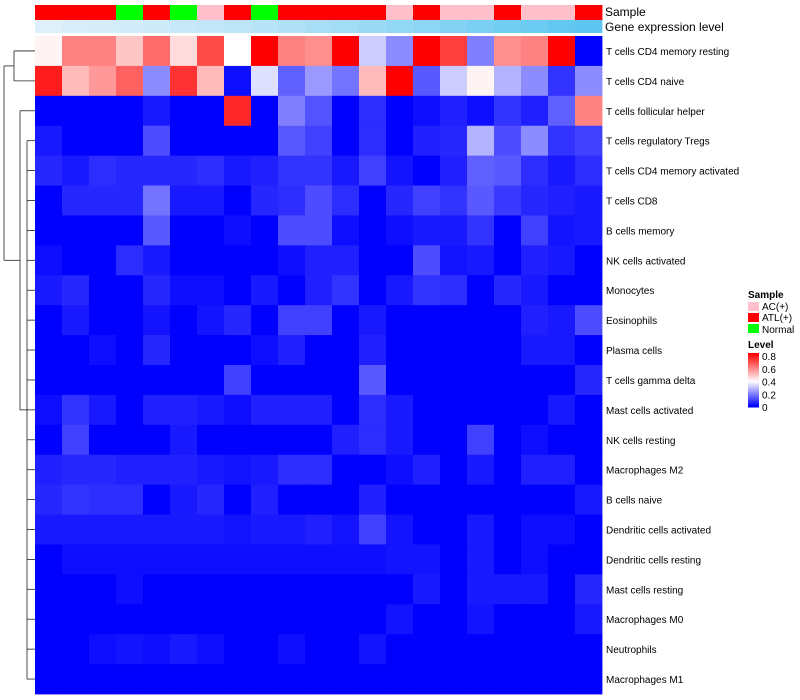  I want to click on row-label: T cells follicular helper, so click(655, 112).